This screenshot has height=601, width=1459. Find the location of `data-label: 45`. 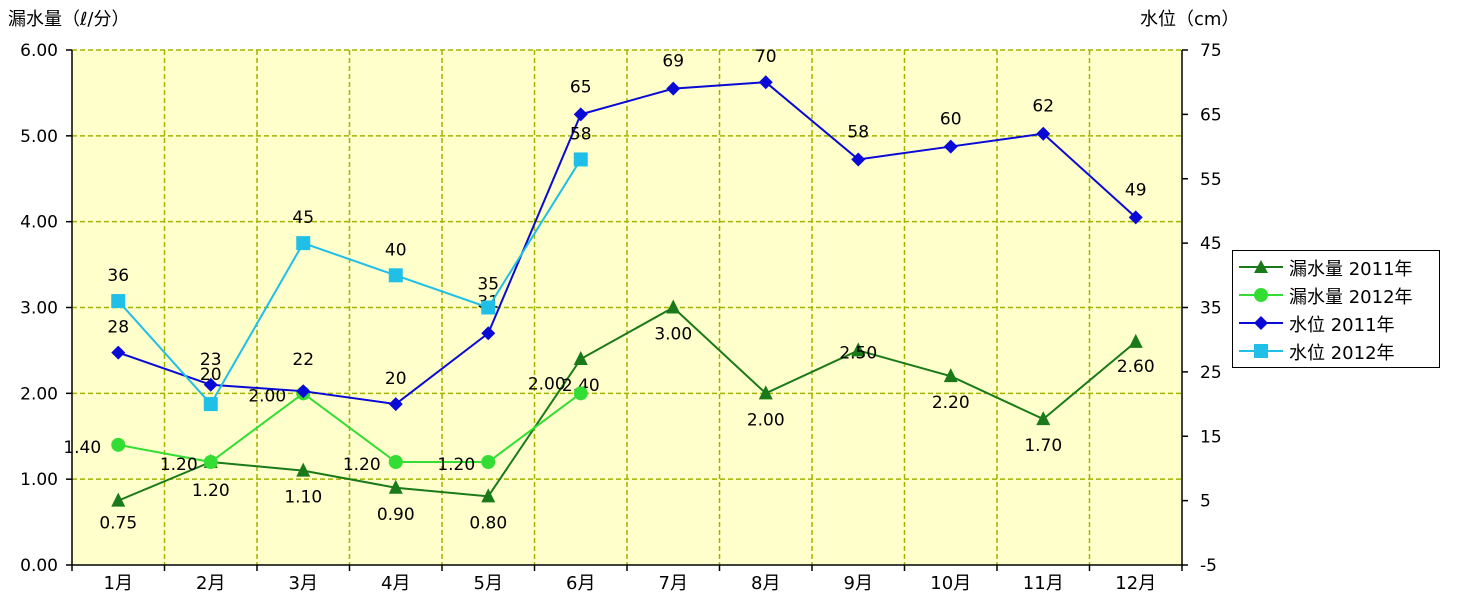

data-label: 45 is located at coordinates (303, 218).